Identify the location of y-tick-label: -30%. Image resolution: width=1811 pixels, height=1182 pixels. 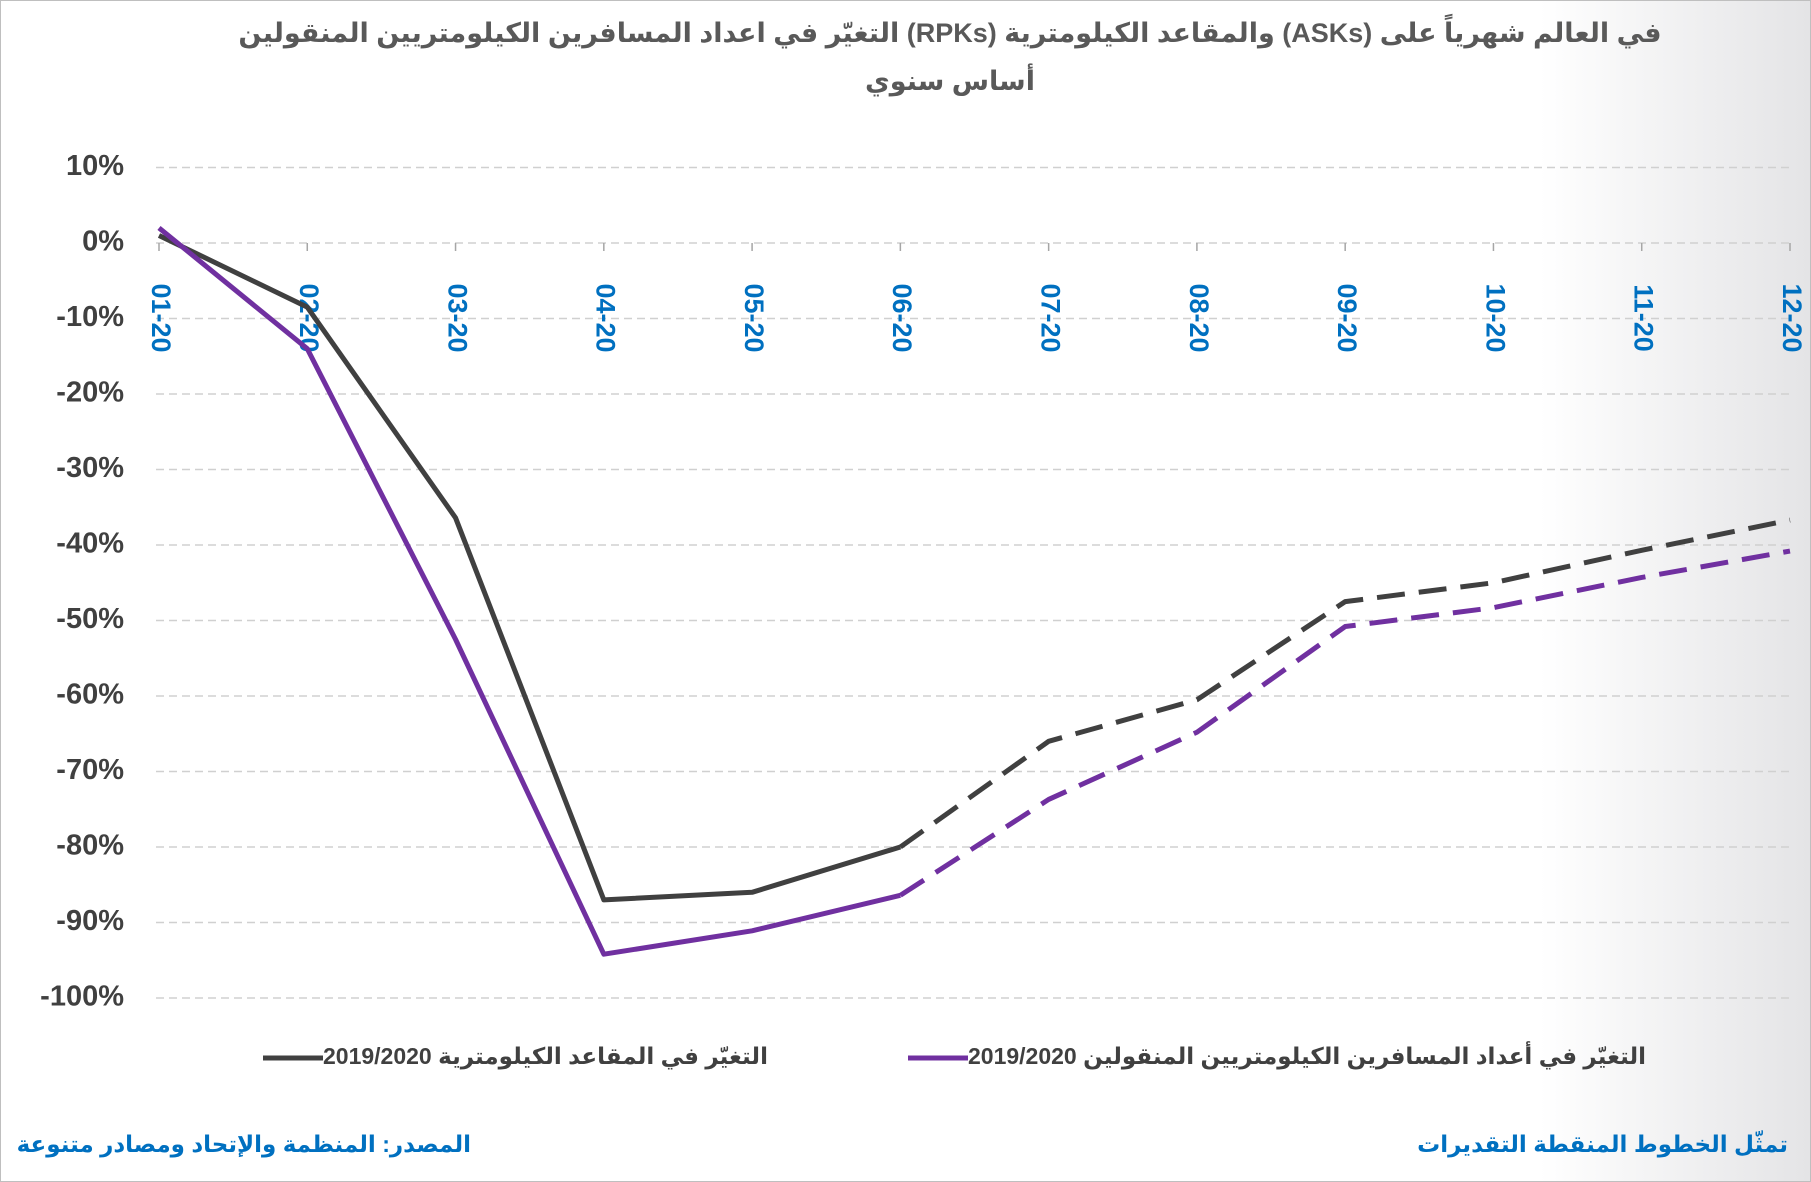
(90, 468).